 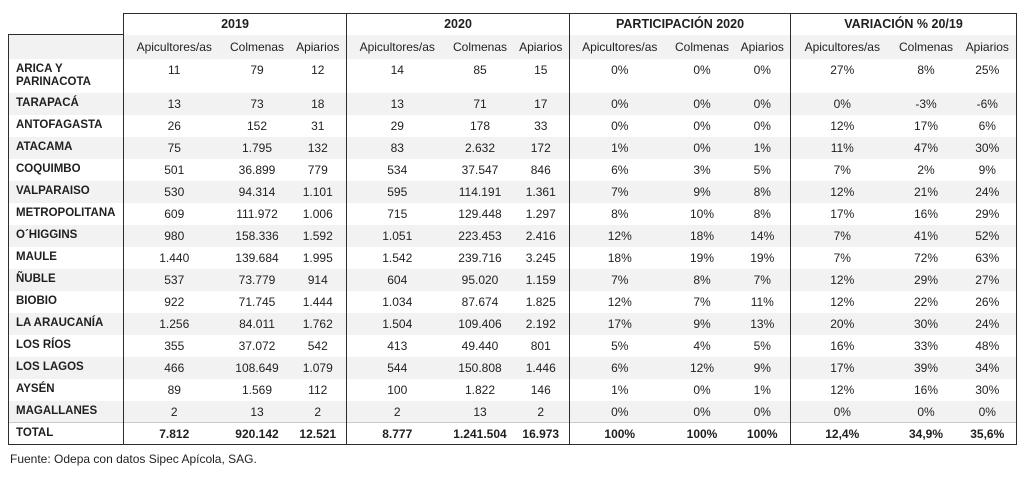 What do you see at coordinates (317, 257) in the screenshot?
I see `value-cell: 1.995` at bounding box center [317, 257].